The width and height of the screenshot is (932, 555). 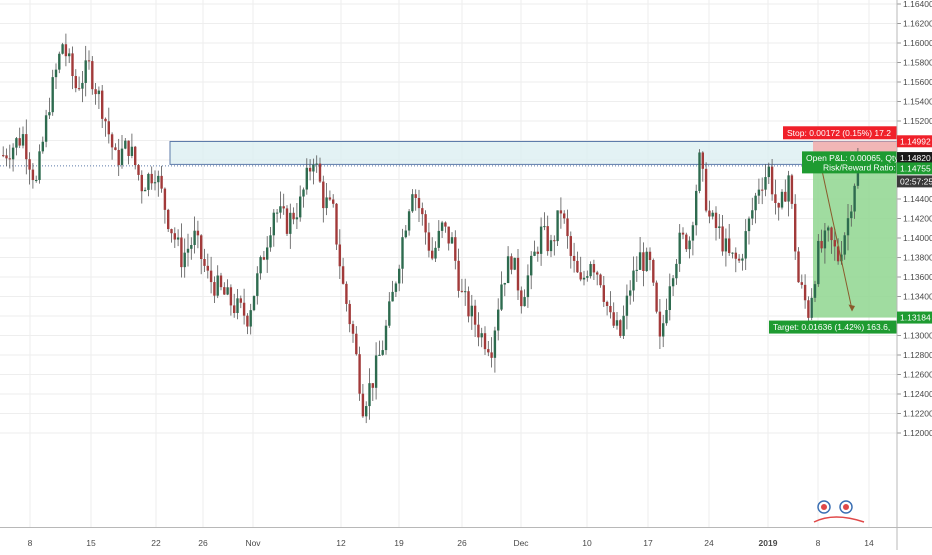 I want to click on time-axis: 8 15 22 26 Nov 12 19 26 Dec 10 17 24 2019 8 14, so click(x=466, y=538).